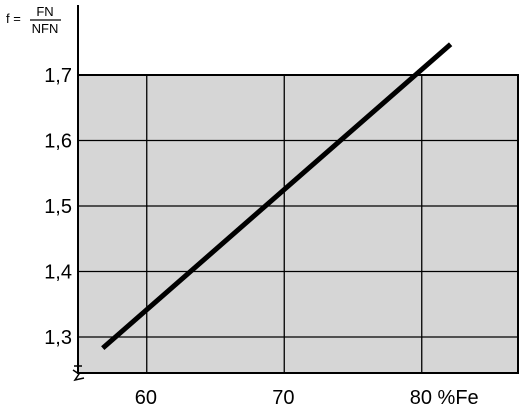  Describe the element at coordinates (58, 338) in the screenshot. I see `y-tick-label: 1,3` at that location.